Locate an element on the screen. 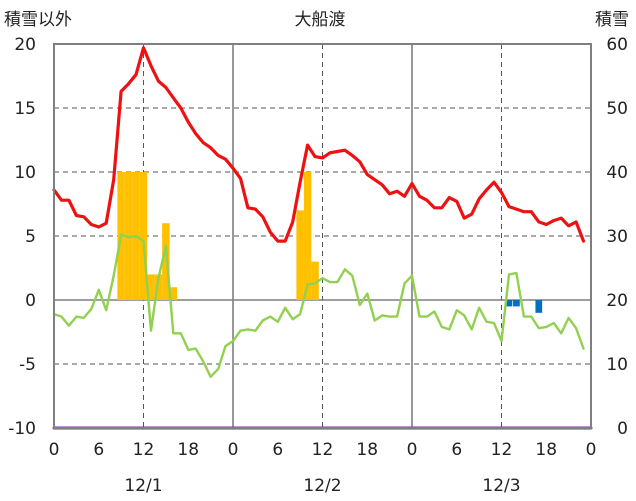  right-tick-label: 40 is located at coordinates (617, 173).